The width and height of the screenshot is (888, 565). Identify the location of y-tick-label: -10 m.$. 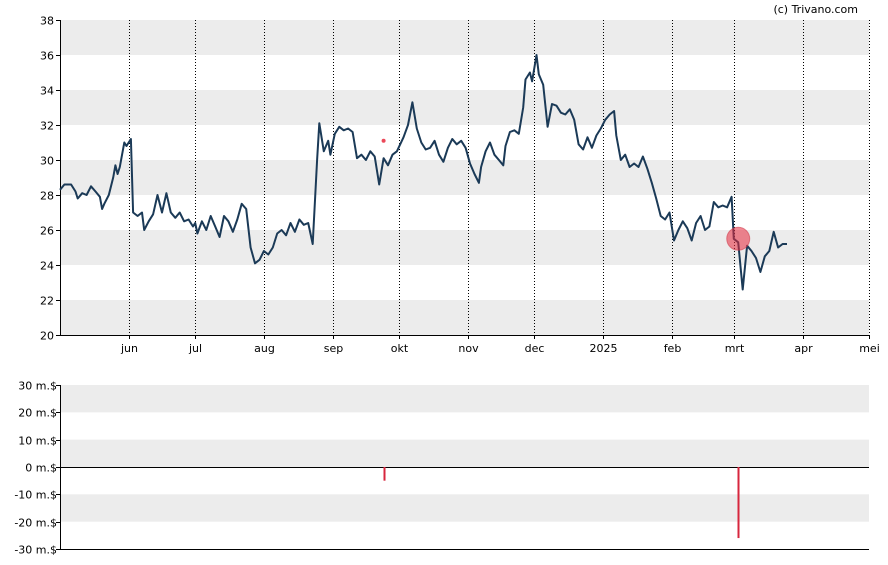
(35, 495).